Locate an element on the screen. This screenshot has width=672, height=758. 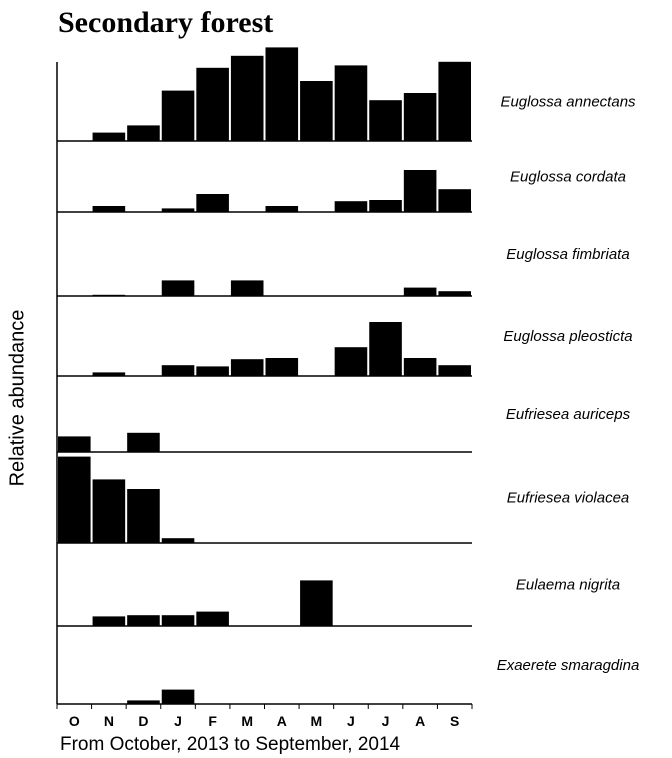
series-label: Euglossa cordata is located at coordinates (568, 177).